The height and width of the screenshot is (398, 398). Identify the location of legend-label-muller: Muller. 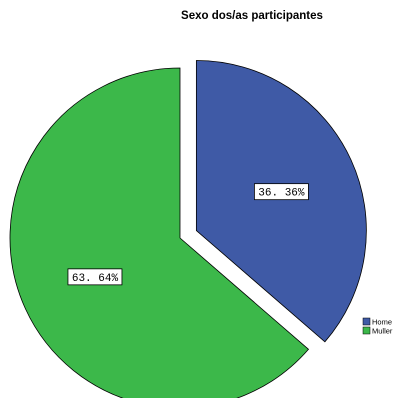
(382, 331).